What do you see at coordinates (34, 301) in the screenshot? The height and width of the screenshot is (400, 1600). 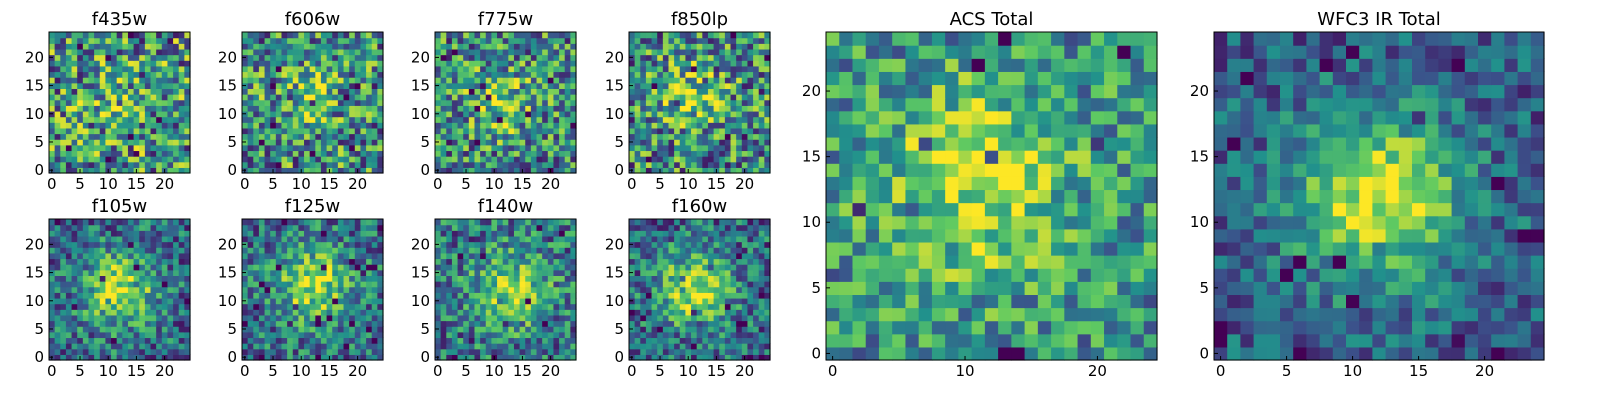 I see `y-tick-label: 10` at bounding box center [34, 301].